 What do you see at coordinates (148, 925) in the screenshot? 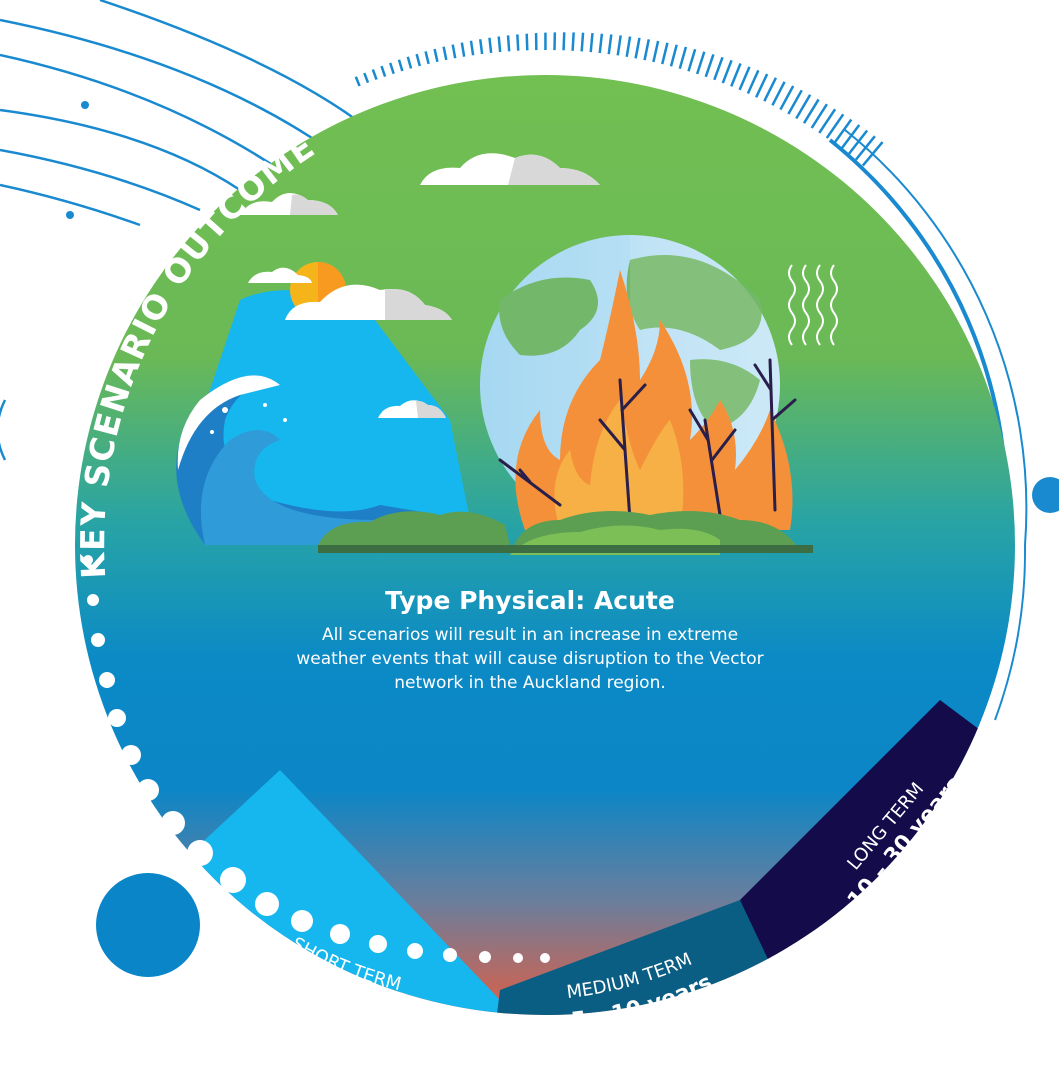
I see `timeline-start-dot` at bounding box center [148, 925].